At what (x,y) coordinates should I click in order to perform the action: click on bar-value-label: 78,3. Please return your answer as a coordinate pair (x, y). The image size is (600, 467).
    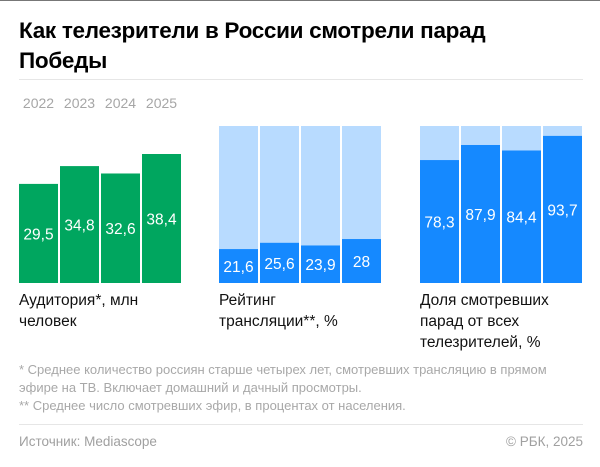
    Looking at the image, I should click on (439, 223).